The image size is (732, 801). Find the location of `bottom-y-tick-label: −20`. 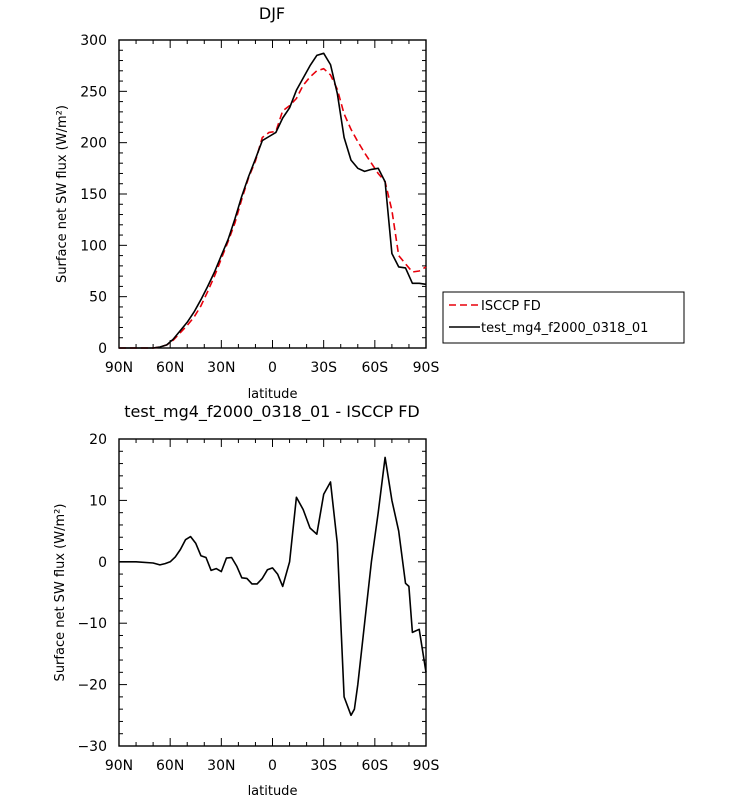

bottom-y-tick-label: −20 is located at coordinates (92, 686).